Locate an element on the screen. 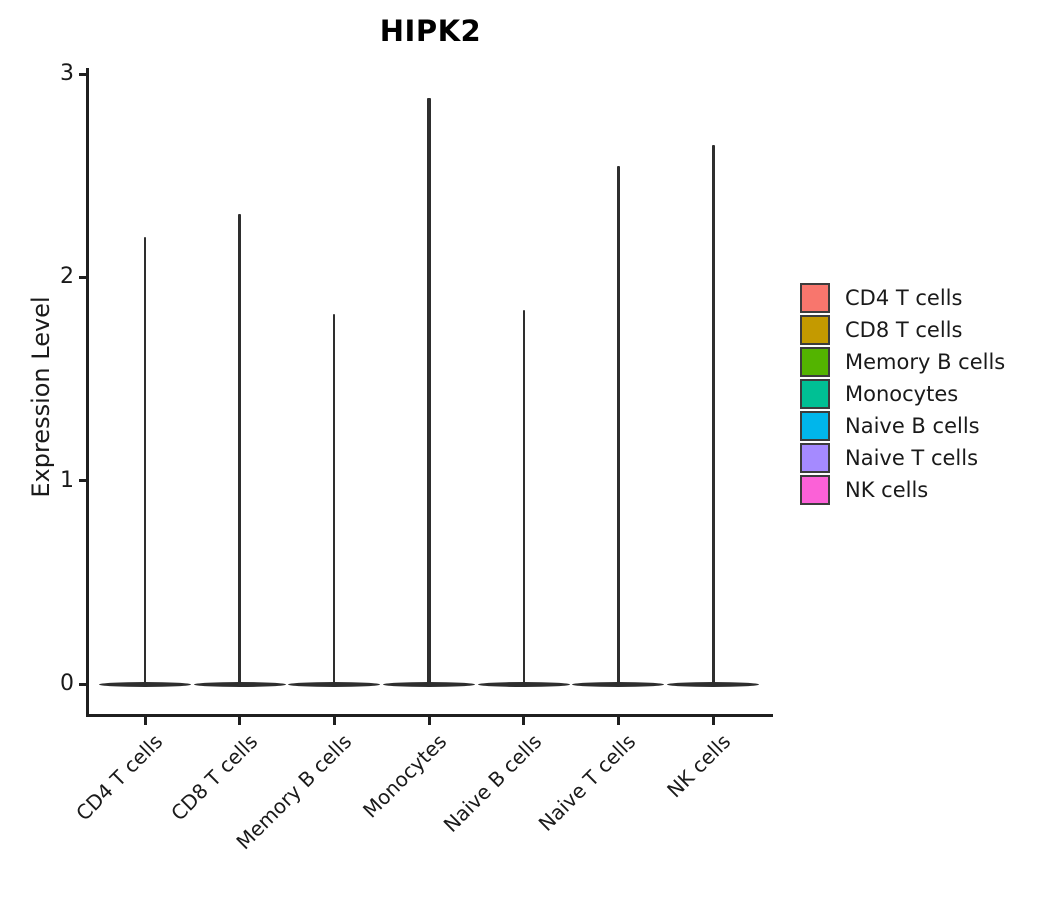 This screenshot has height=900, width=1050. plot-title: HIPK2 is located at coordinates (430, 31).